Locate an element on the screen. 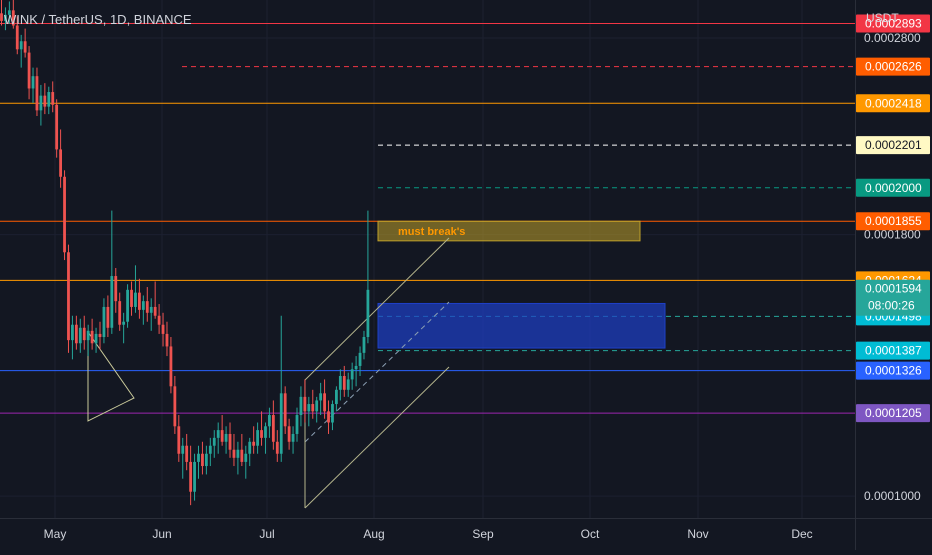  channel-upper-line is located at coordinates (377, 309).